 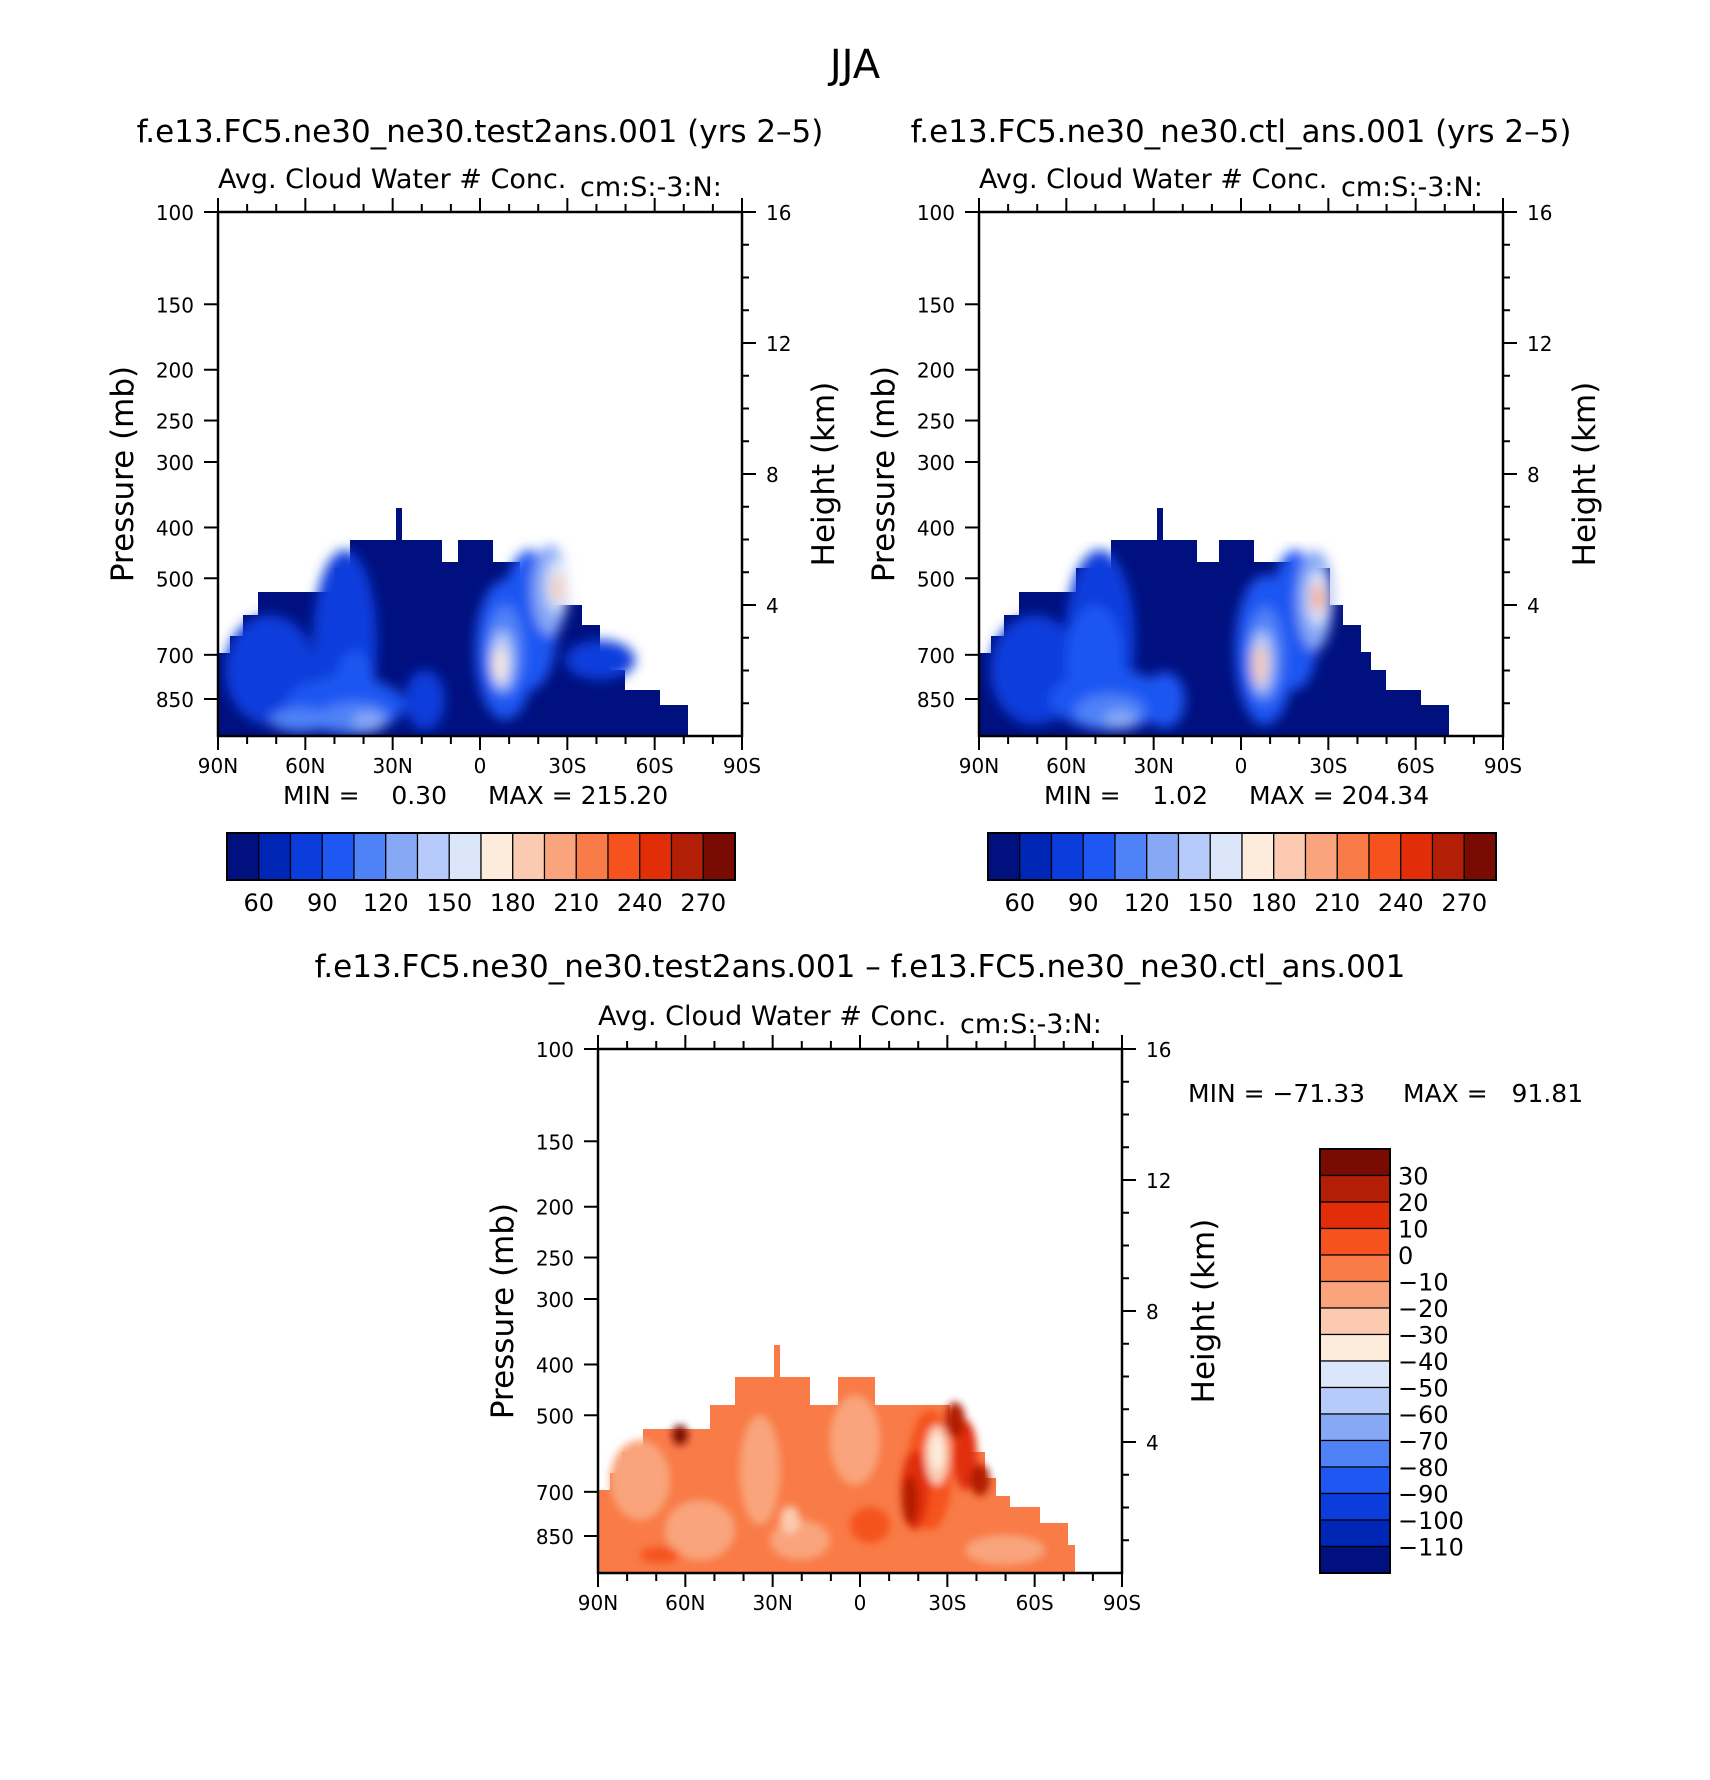 I want to click on panel-diff-colorbar-label: −110, so click(x=1431, y=1548).